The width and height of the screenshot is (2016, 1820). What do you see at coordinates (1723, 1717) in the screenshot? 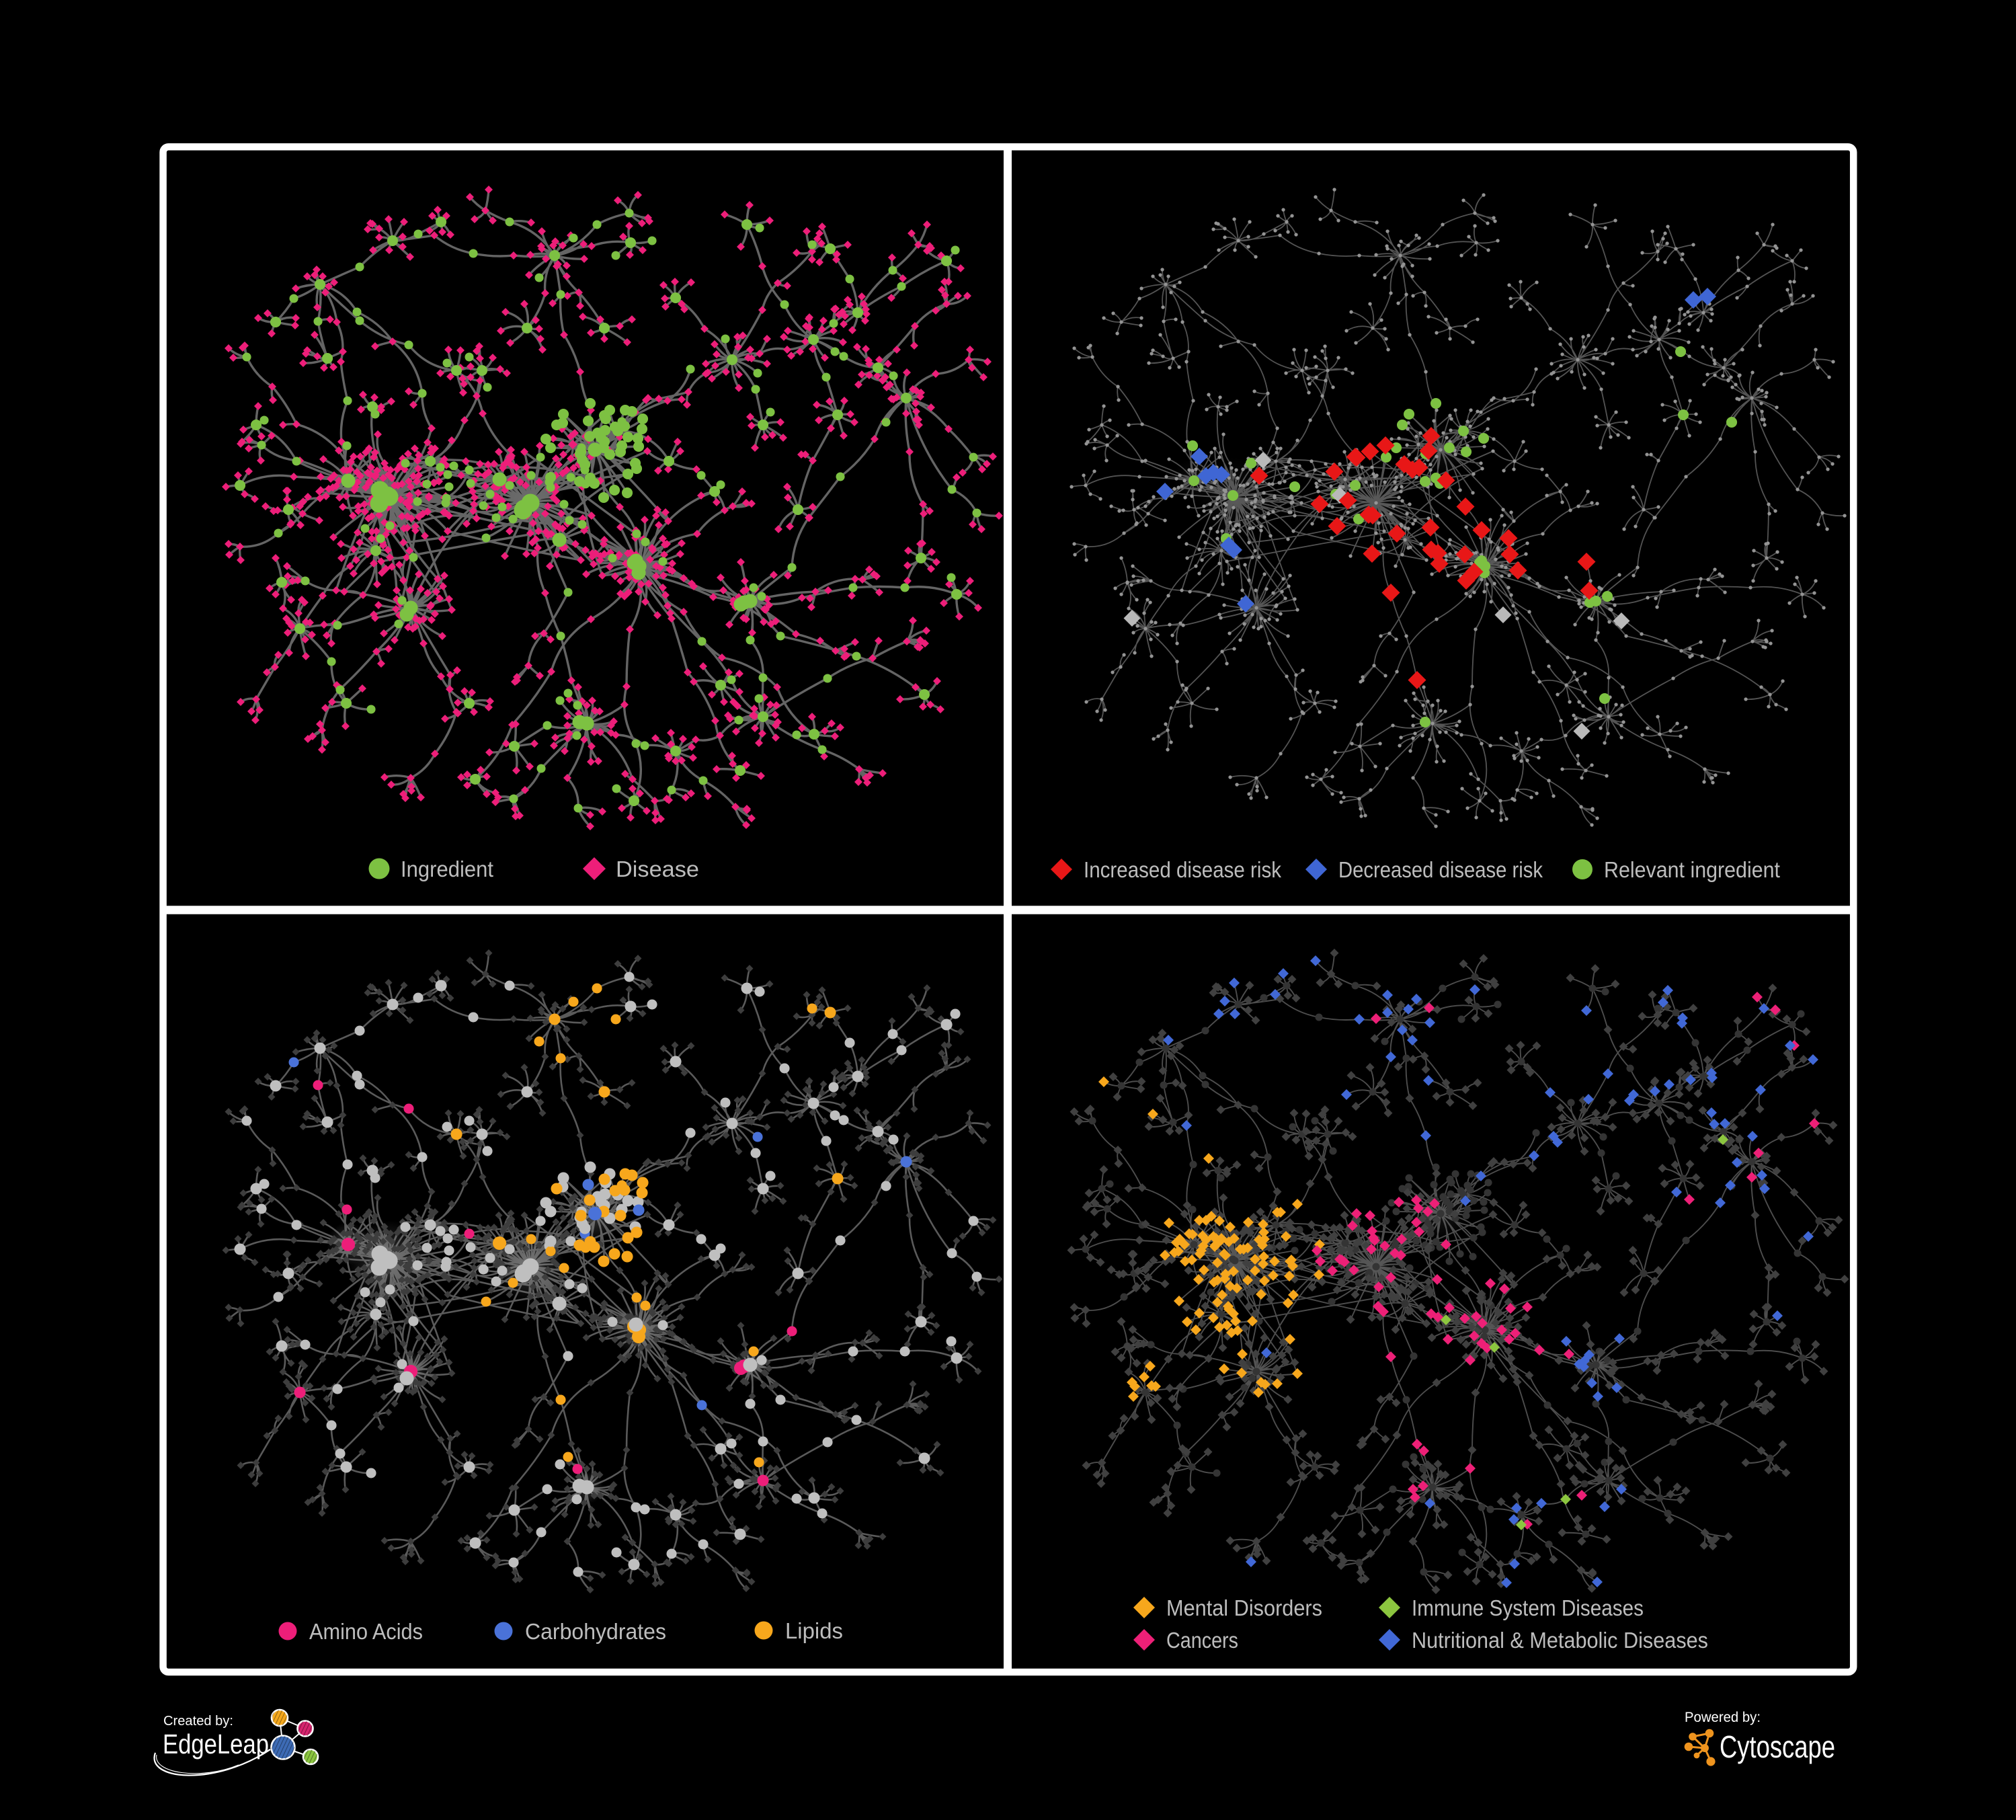
I see `svg-text: Powered by:` at bounding box center [1723, 1717].